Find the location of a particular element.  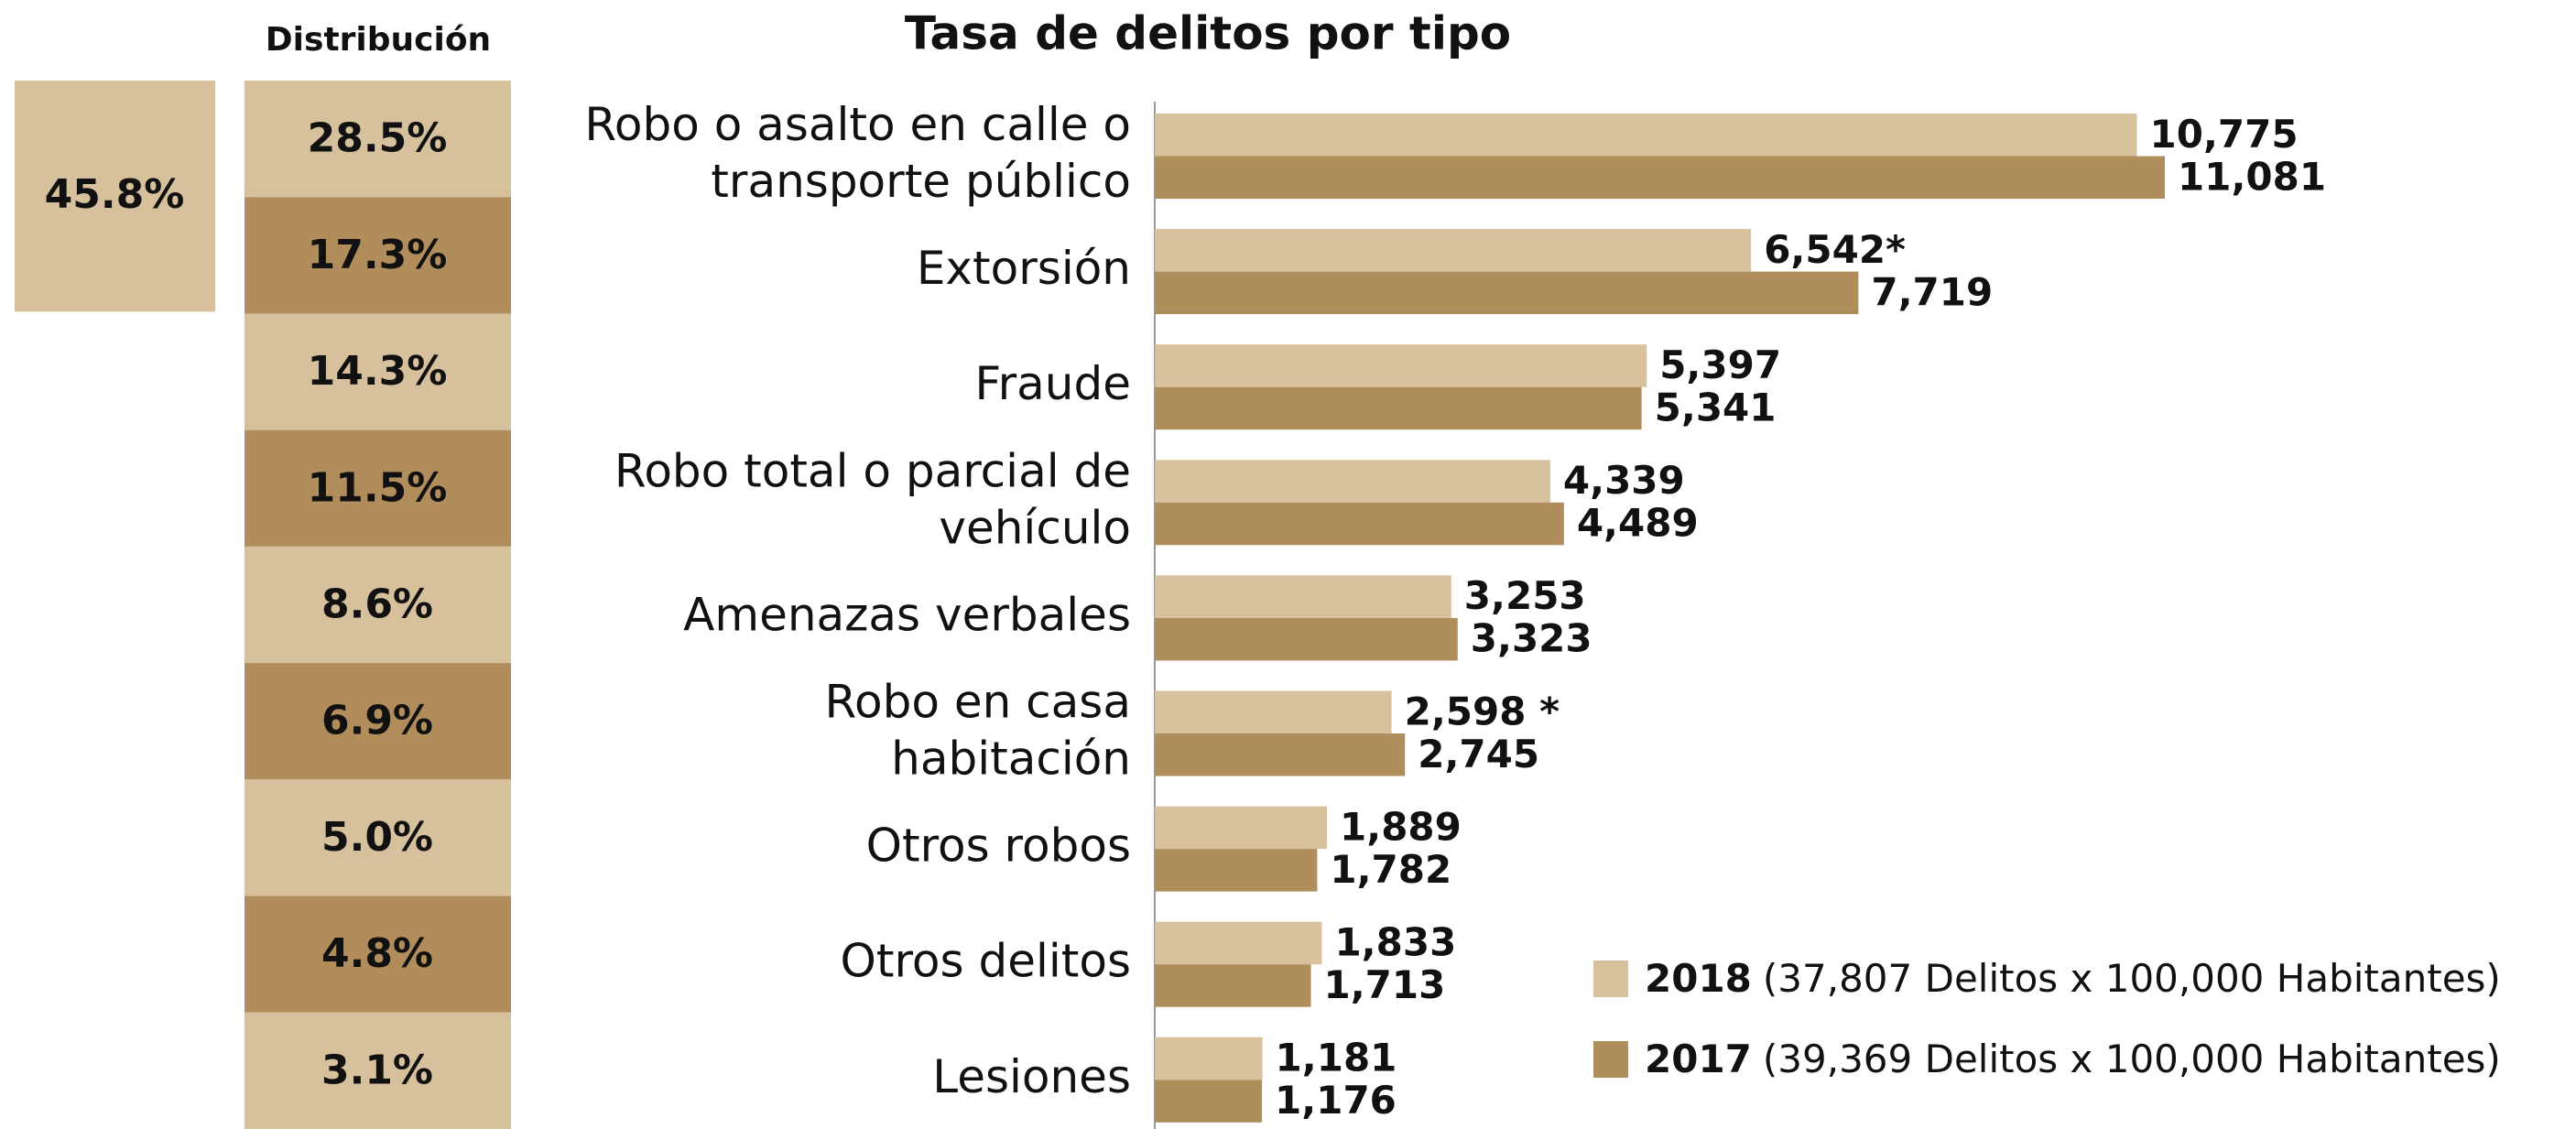

distribution-label: 11.5% is located at coordinates (378, 488).